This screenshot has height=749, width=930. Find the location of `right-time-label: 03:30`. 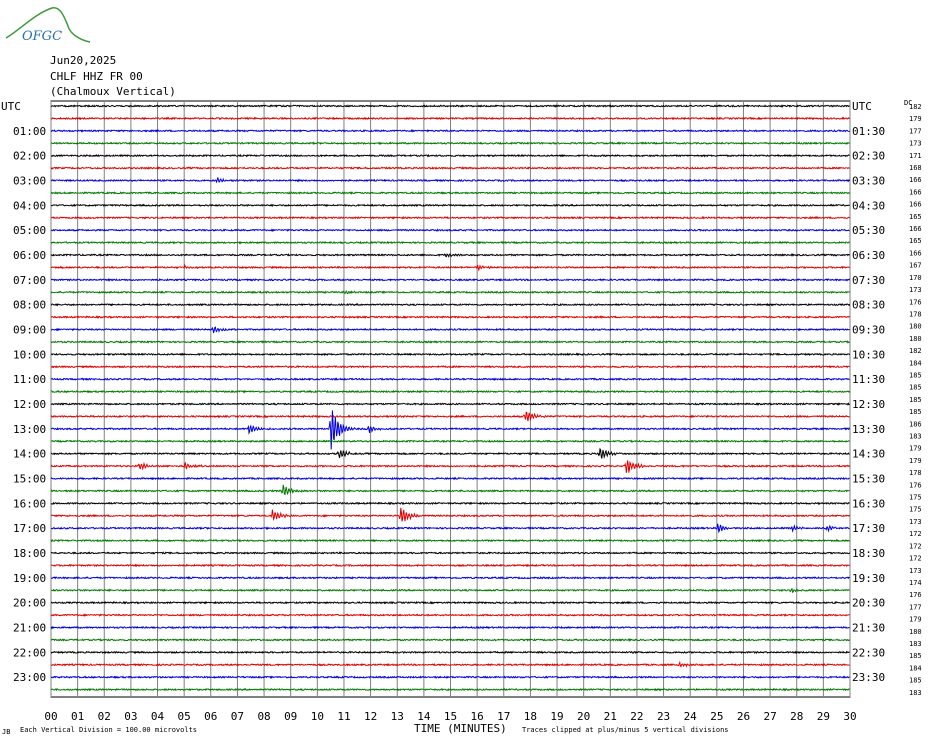

right-time-label: 03:30 is located at coordinates (868, 181).